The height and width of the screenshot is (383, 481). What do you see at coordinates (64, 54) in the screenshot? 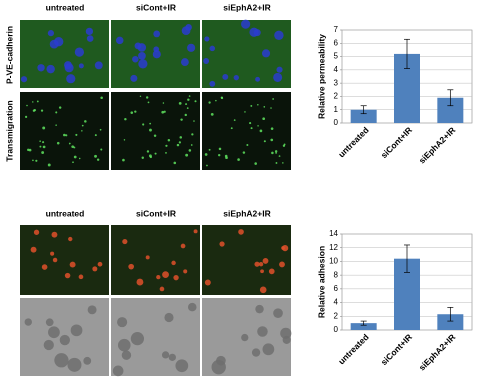
I see `micrograph` at bounding box center [64, 54].